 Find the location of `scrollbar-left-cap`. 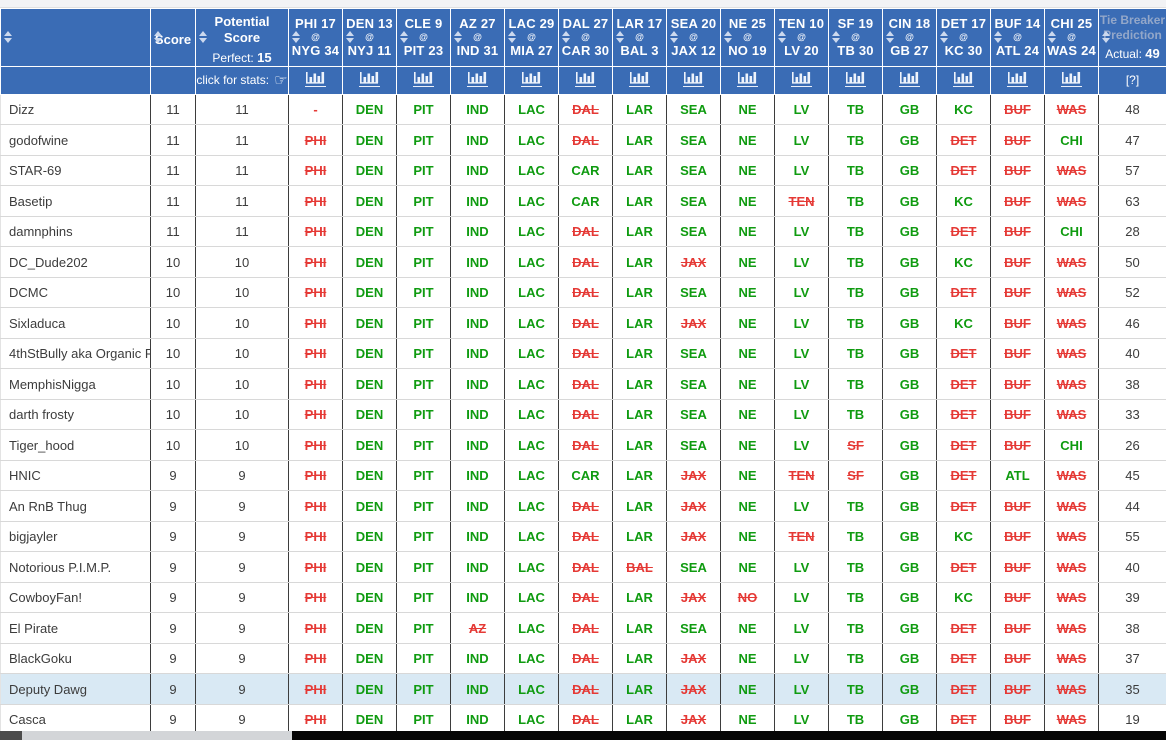

scrollbar-left-cap is located at coordinates (11, 735).